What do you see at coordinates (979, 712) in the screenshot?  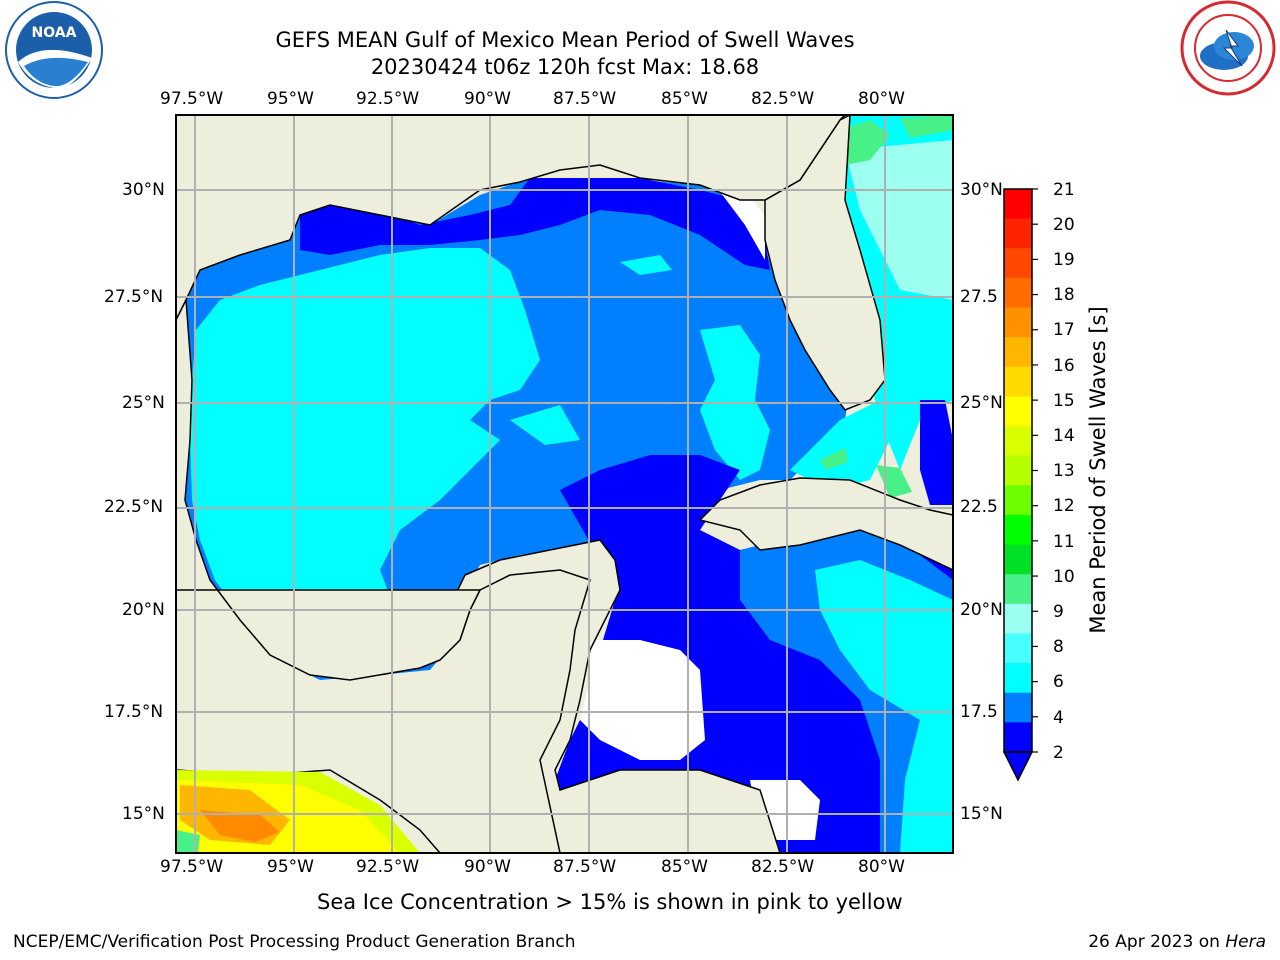 I see `lat-label-right: 17.5` at bounding box center [979, 712].